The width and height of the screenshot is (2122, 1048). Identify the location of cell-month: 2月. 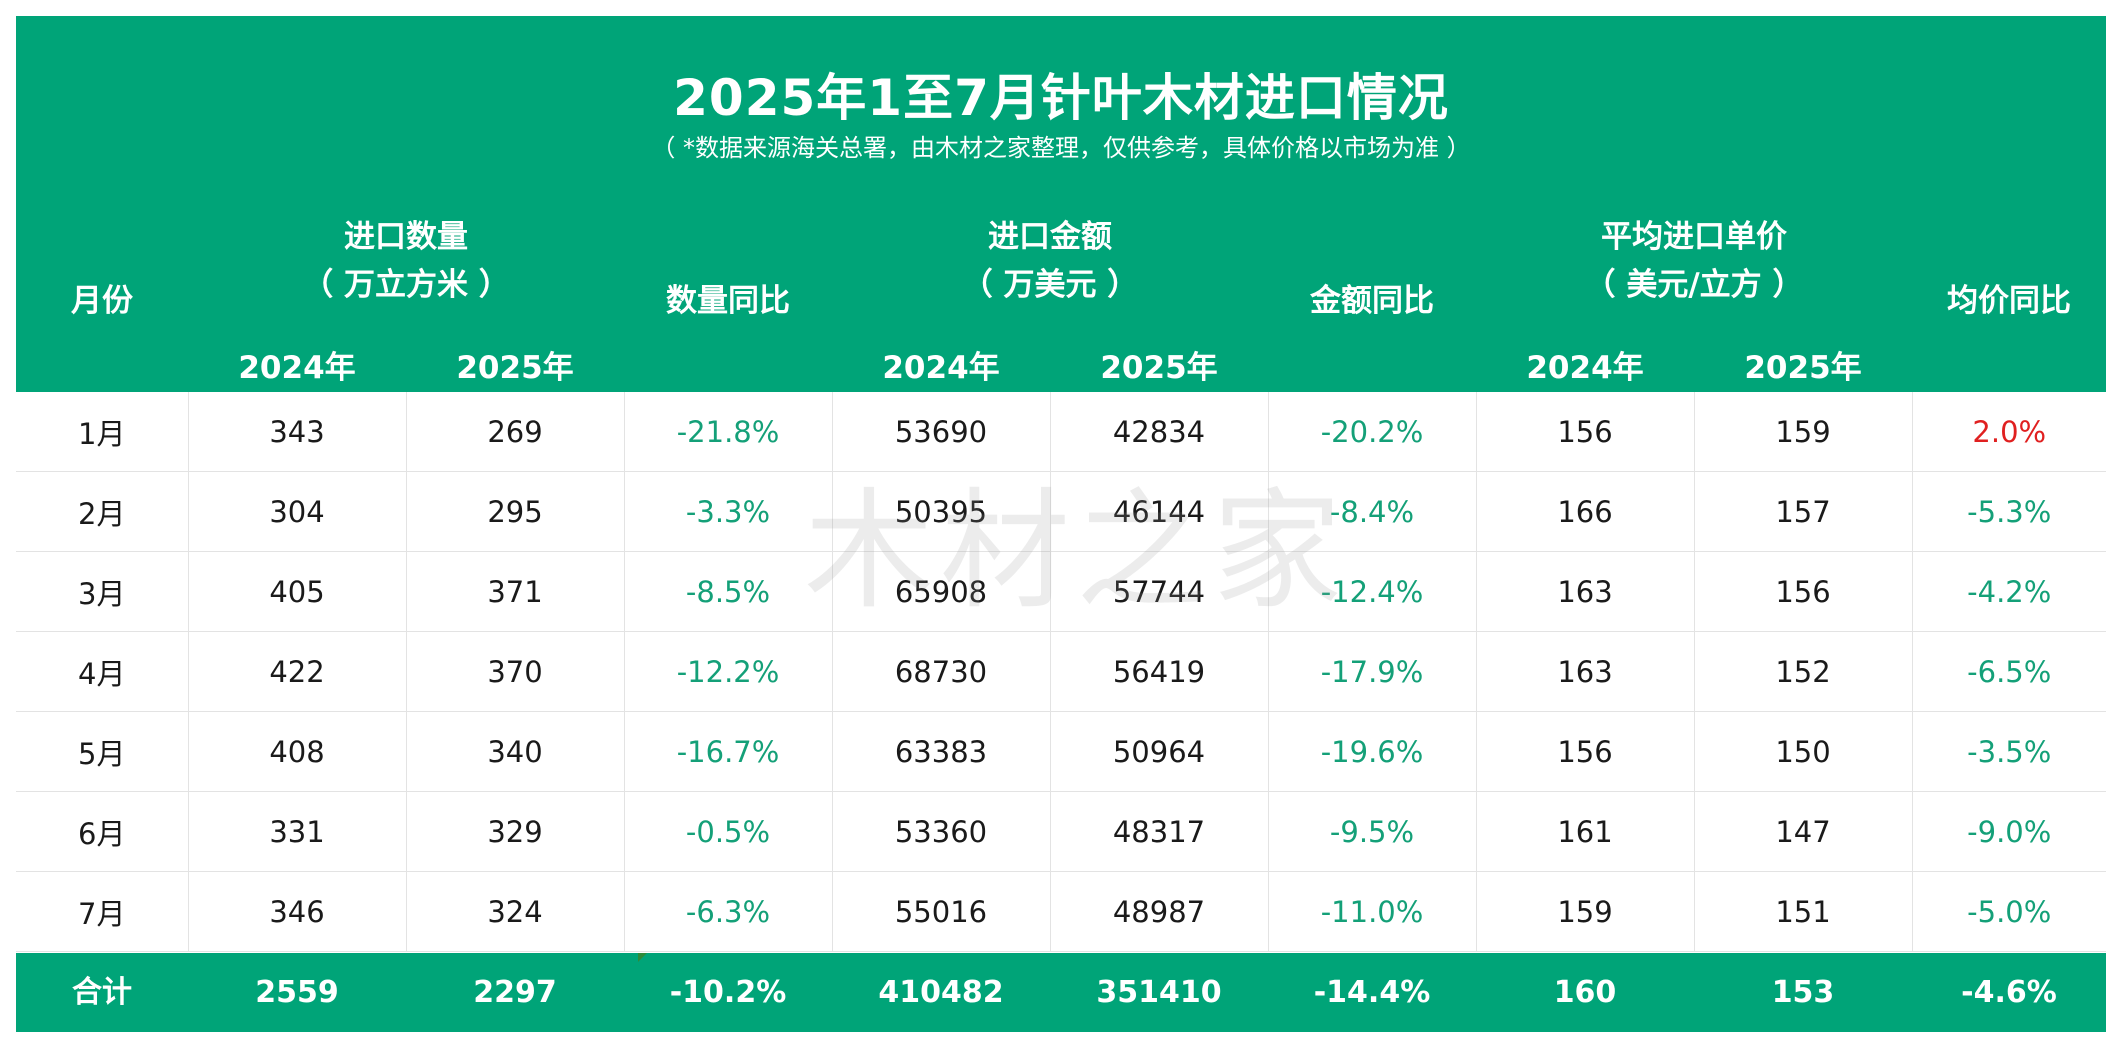
(102, 511).